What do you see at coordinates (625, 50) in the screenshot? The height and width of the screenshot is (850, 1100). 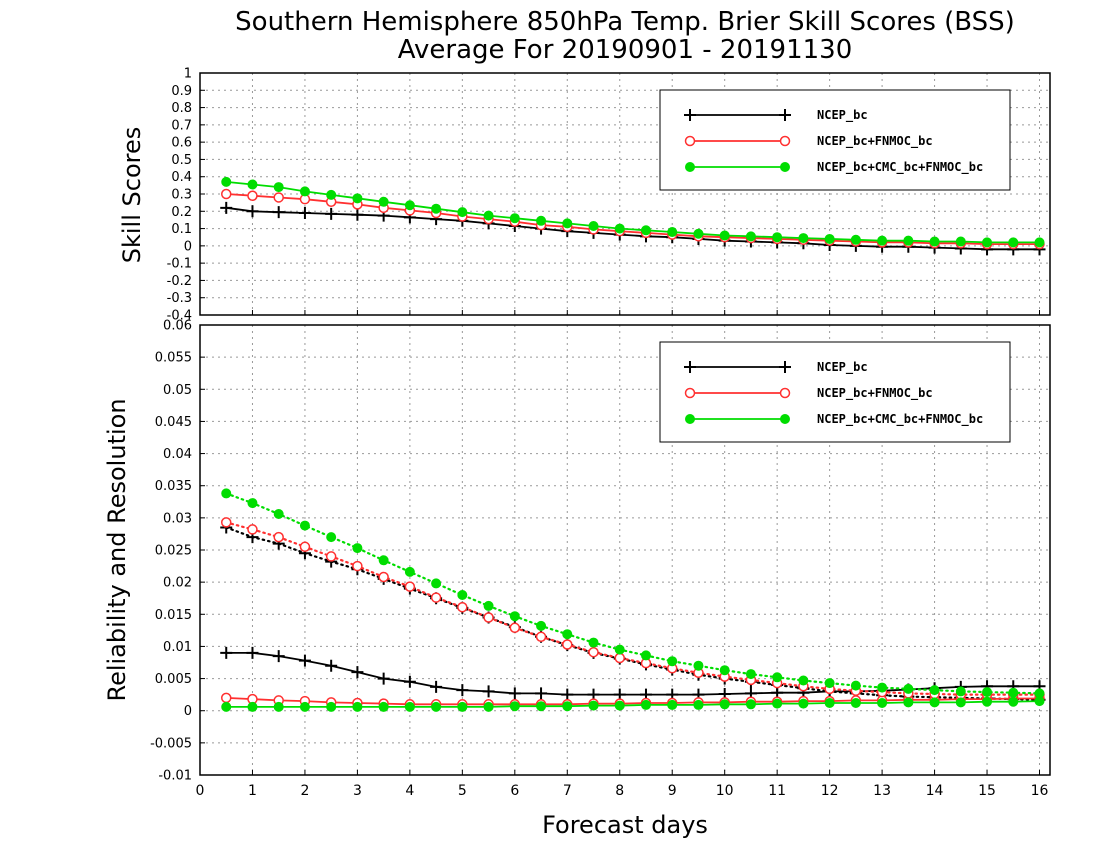 I see `chart-title-line2: Average For 20190901 - 20191130` at bounding box center [625, 50].